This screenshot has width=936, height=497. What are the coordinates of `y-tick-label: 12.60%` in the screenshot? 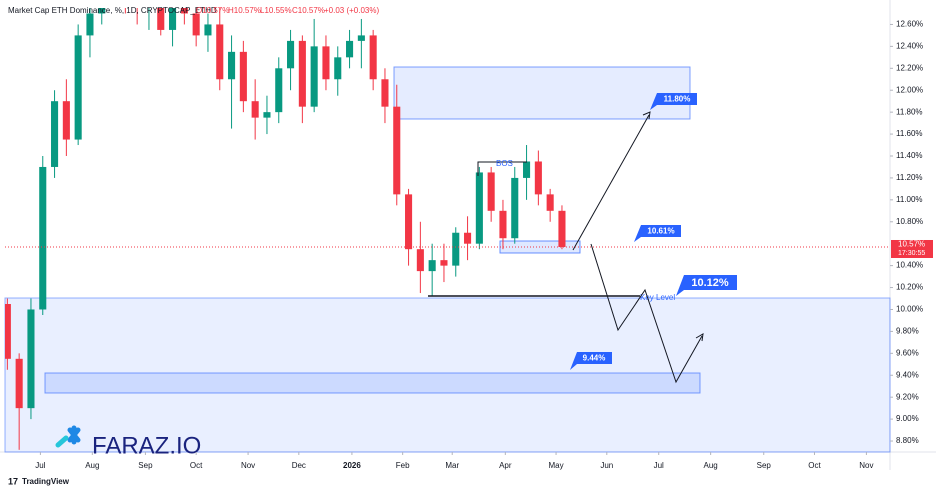 It's located at (909, 24).